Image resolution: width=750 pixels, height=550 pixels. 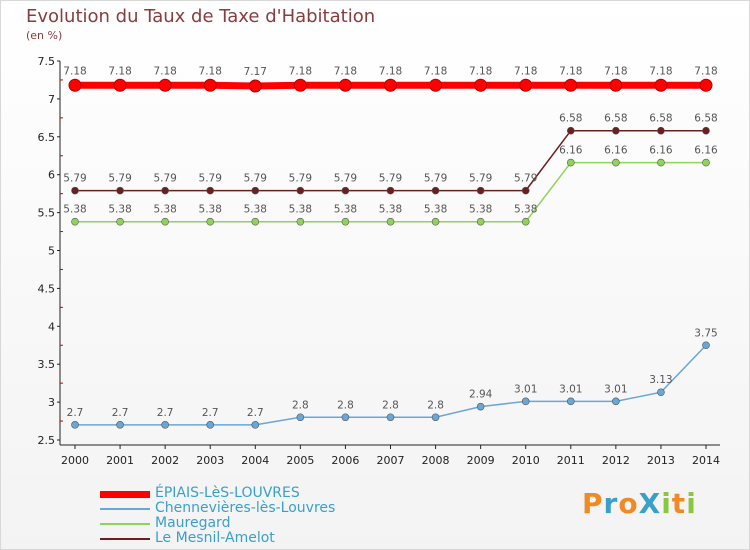 What do you see at coordinates (679, 503) in the screenshot?
I see `brand-letter: t` at bounding box center [679, 503].